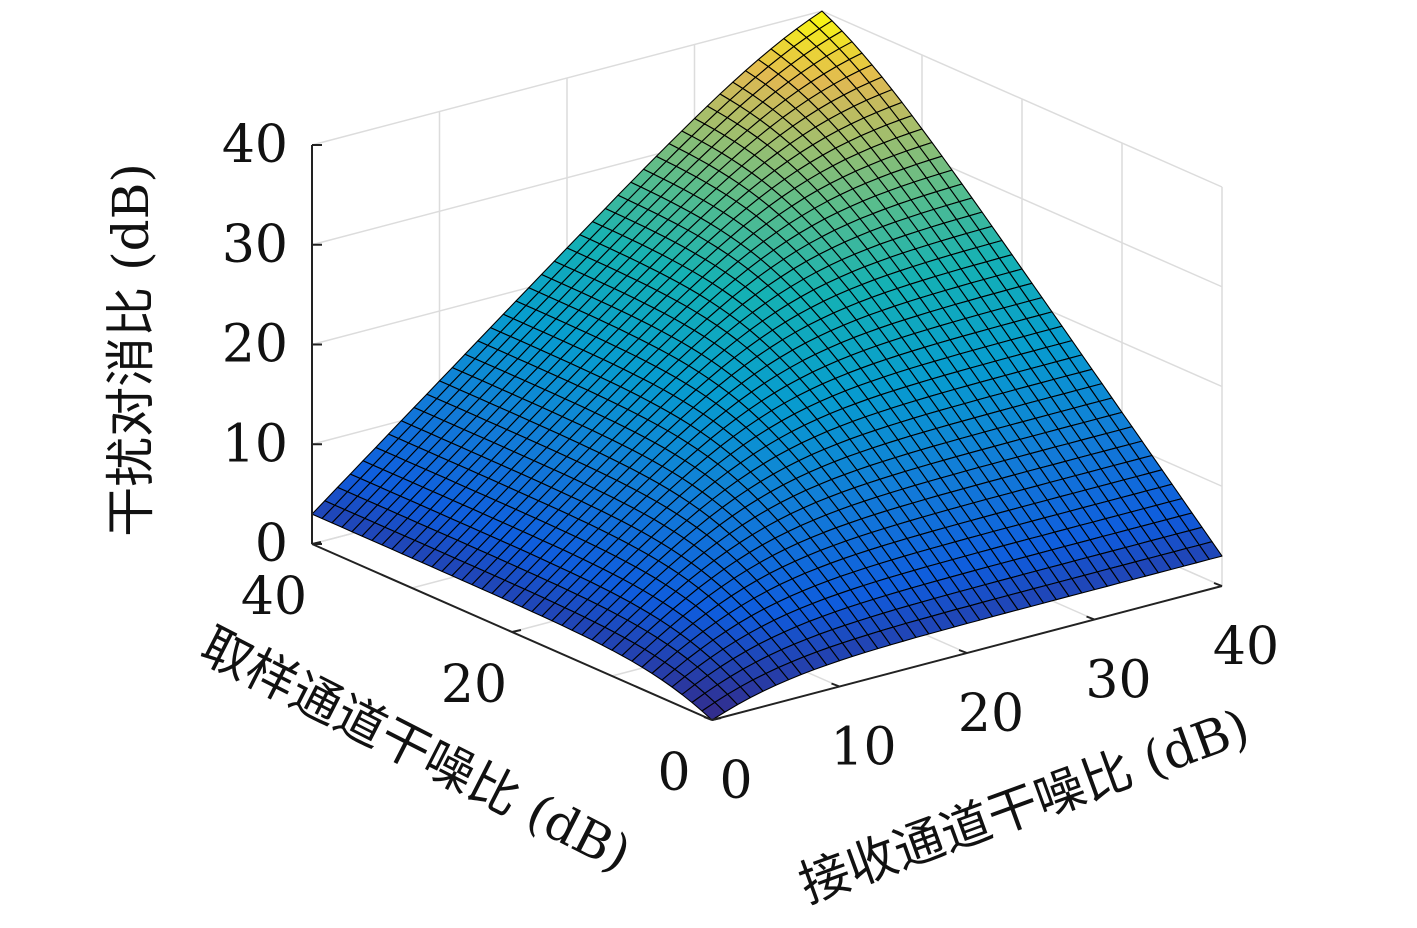 This screenshot has height=928, width=1417. Describe the element at coordinates (255, 245) in the screenshot. I see `z-tick-label: 30` at that location.